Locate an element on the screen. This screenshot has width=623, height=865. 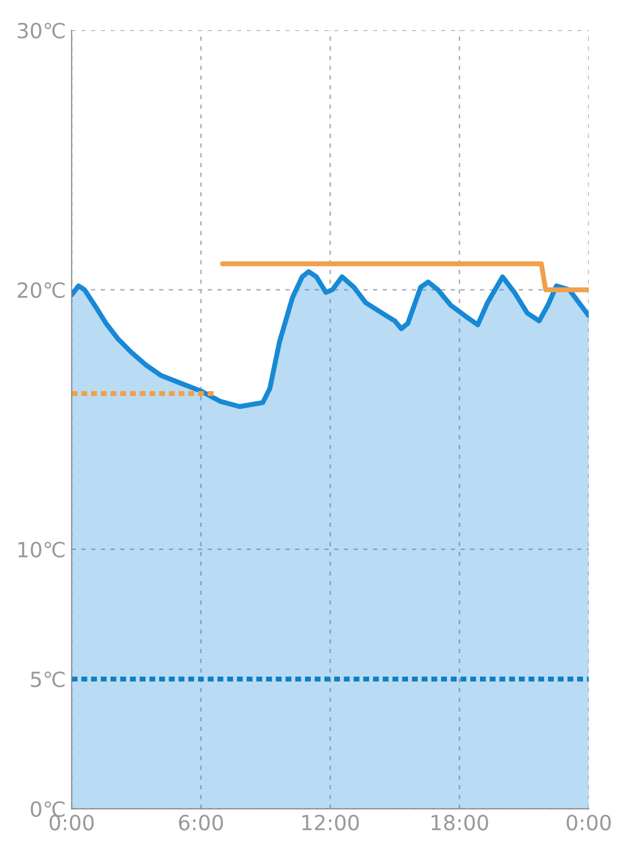
x-tick-label: 6:00 is located at coordinates (200, 822).